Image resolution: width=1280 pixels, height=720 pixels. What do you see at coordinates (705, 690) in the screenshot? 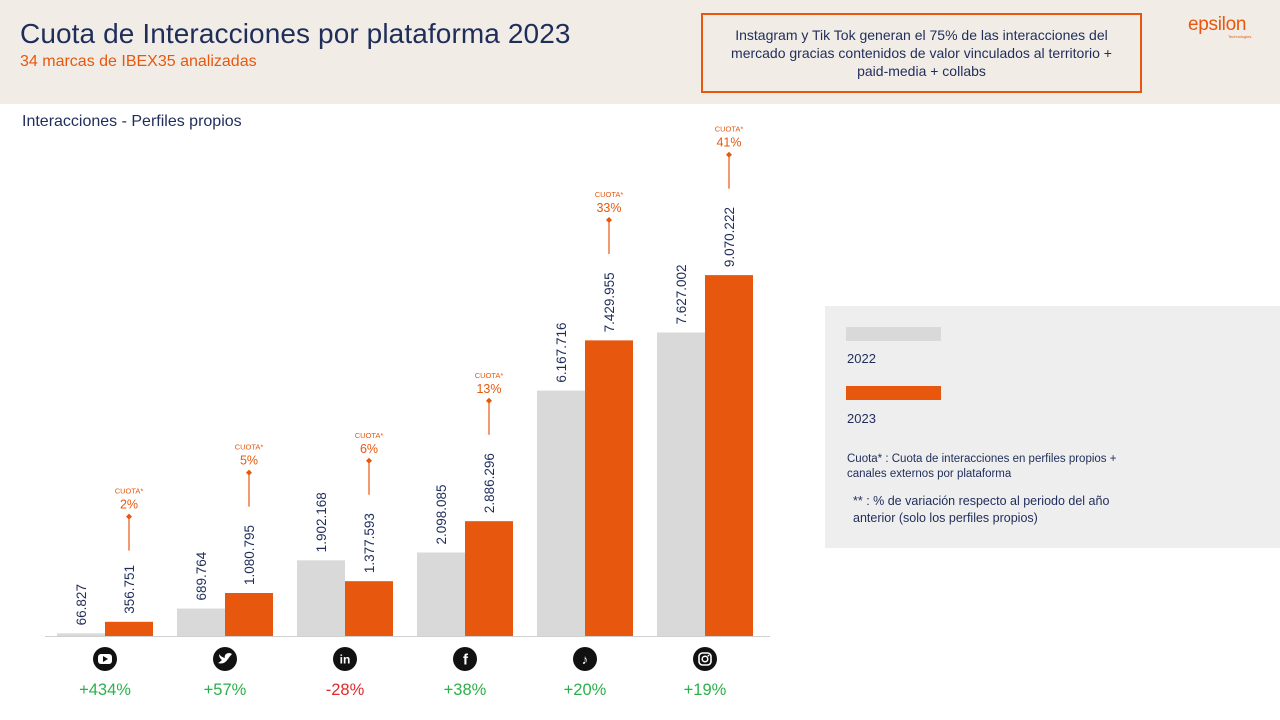
I see `variation-instagram: +19%` at bounding box center [705, 690].